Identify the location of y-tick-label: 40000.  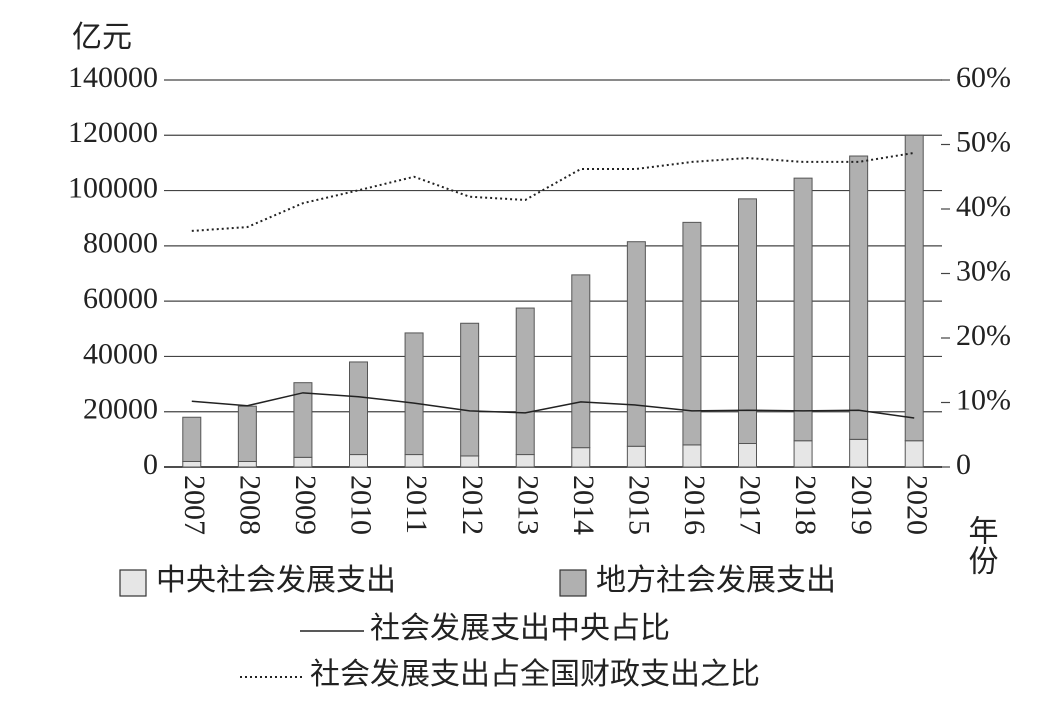
(120, 353).